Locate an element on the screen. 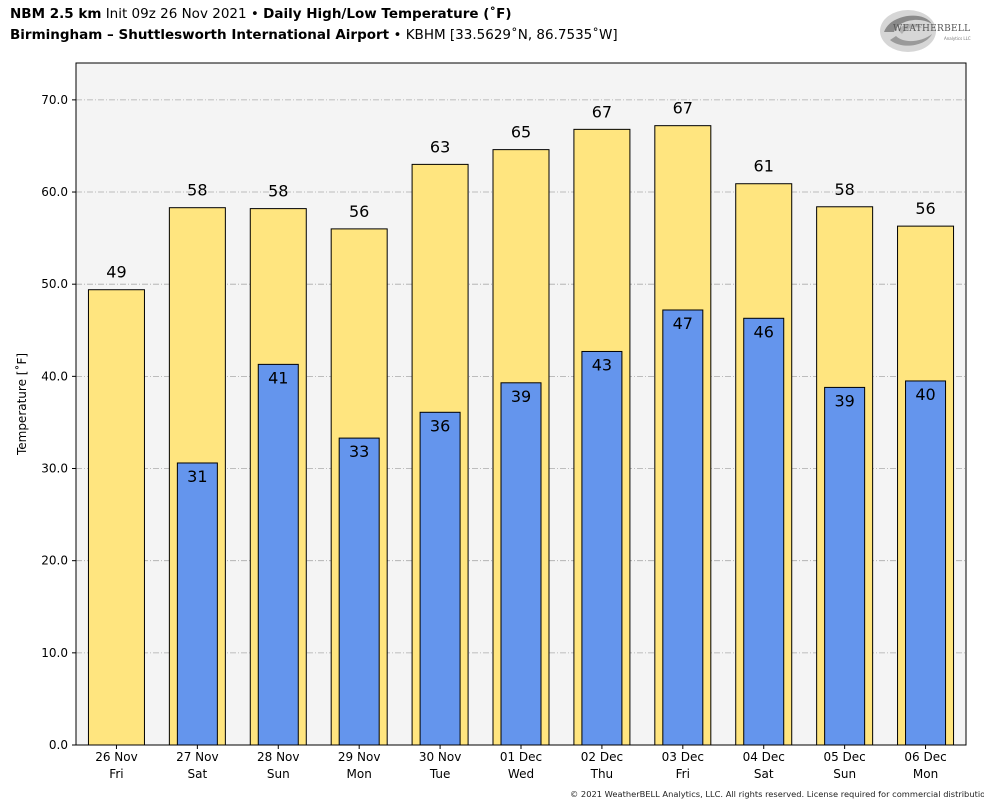 Image resolution: width=984 pixels, height=808 pixels. product-title: Daily High/Low Temperature (˚F) is located at coordinates (387, 14).